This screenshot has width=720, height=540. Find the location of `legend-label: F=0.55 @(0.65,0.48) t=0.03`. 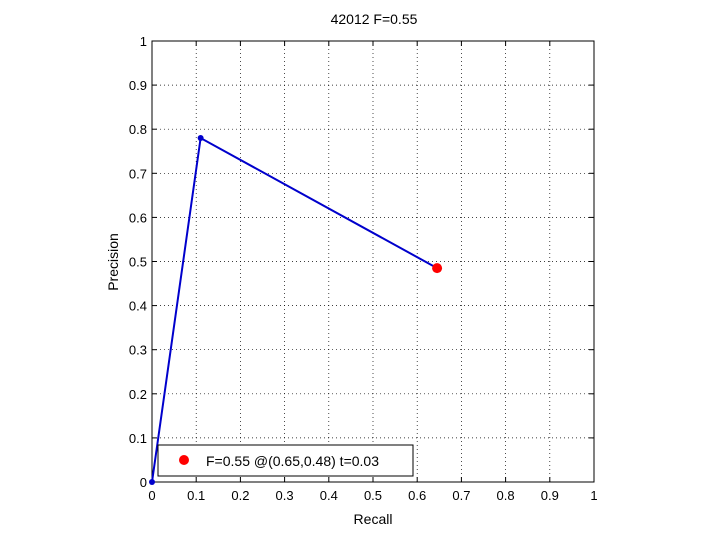

legend-label: F=0.55 @(0.65,0.48) t=0.03 is located at coordinates (292, 461).